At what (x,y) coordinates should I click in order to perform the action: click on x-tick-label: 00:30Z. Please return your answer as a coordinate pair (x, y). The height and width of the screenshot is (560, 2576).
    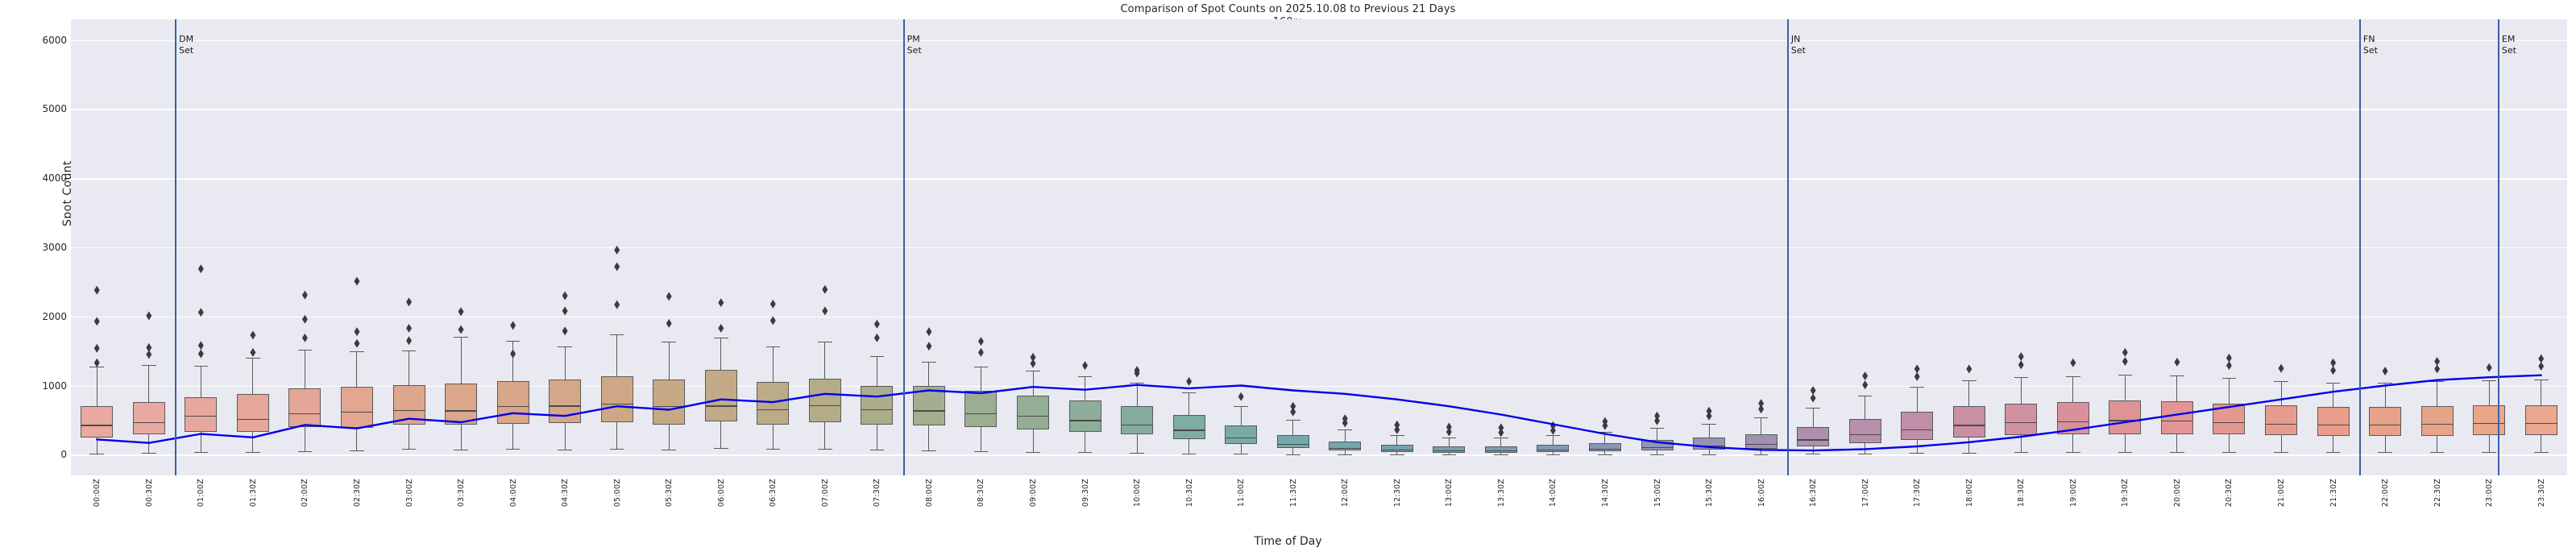
    Looking at the image, I should click on (149, 493).